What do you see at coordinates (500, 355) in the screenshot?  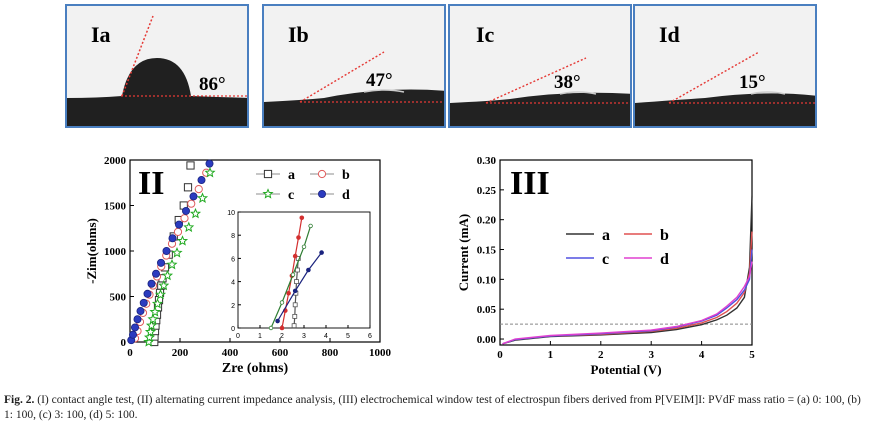 I see `x-tick-label-iii: 0` at bounding box center [500, 355].